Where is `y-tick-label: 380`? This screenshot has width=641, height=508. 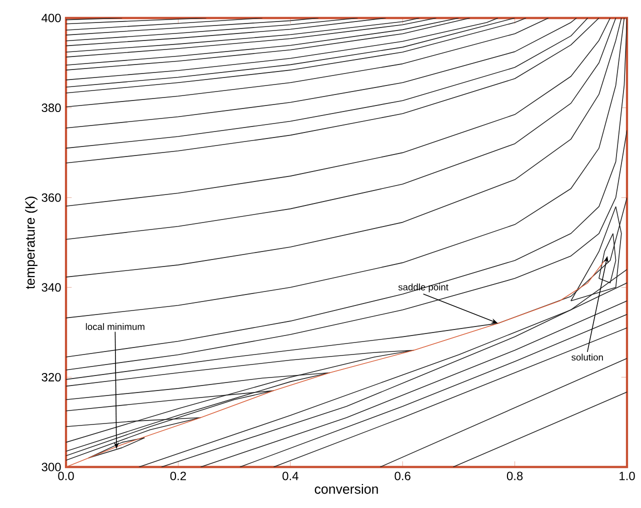
y-tick-label: 380 is located at coordinates (51, 108).